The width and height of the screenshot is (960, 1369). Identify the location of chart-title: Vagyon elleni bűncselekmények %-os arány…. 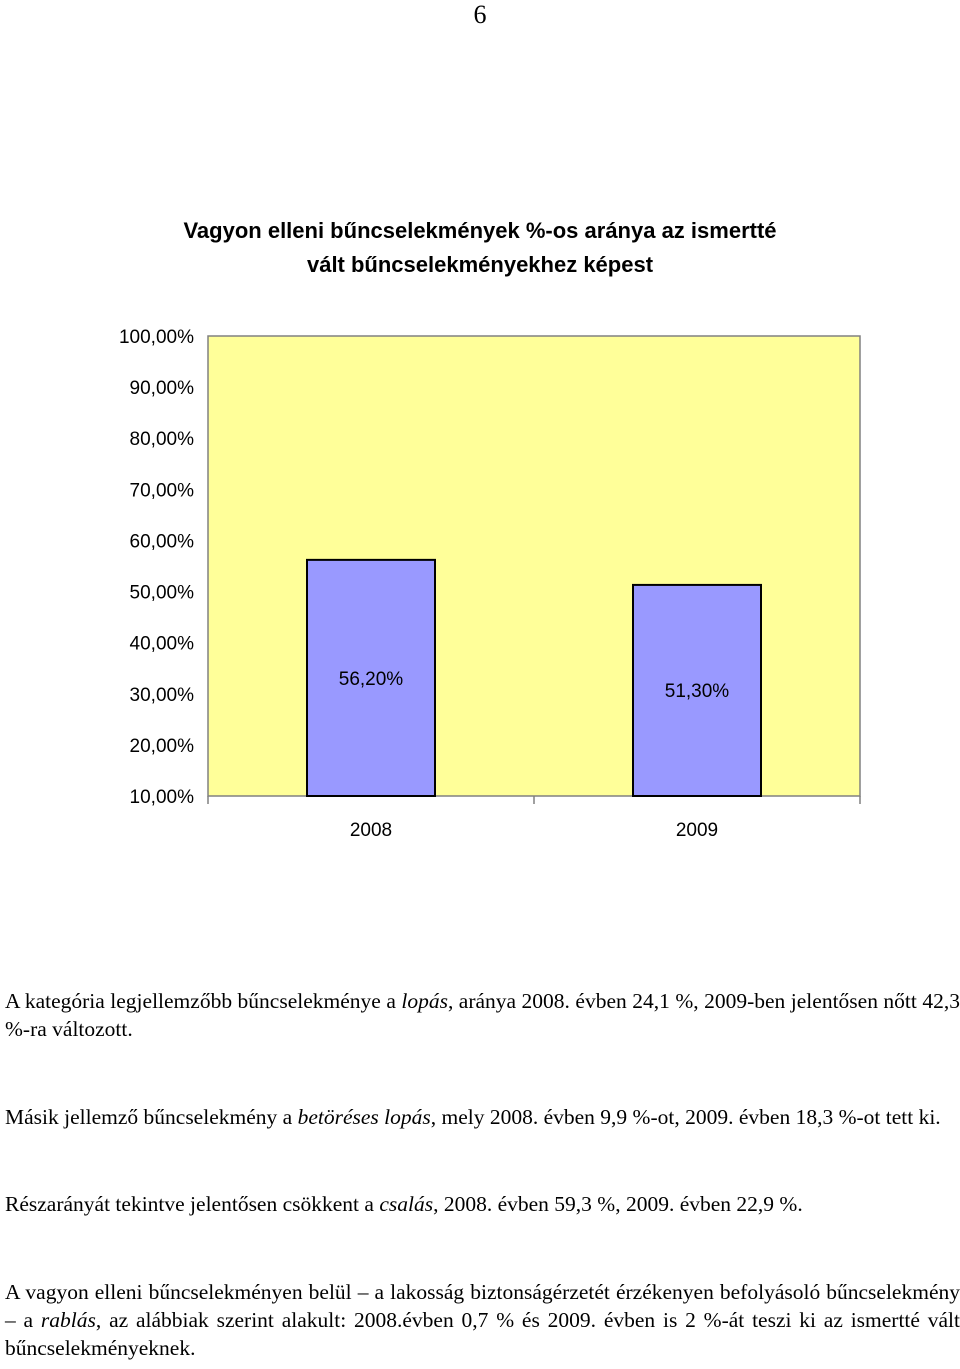
(480, 248).